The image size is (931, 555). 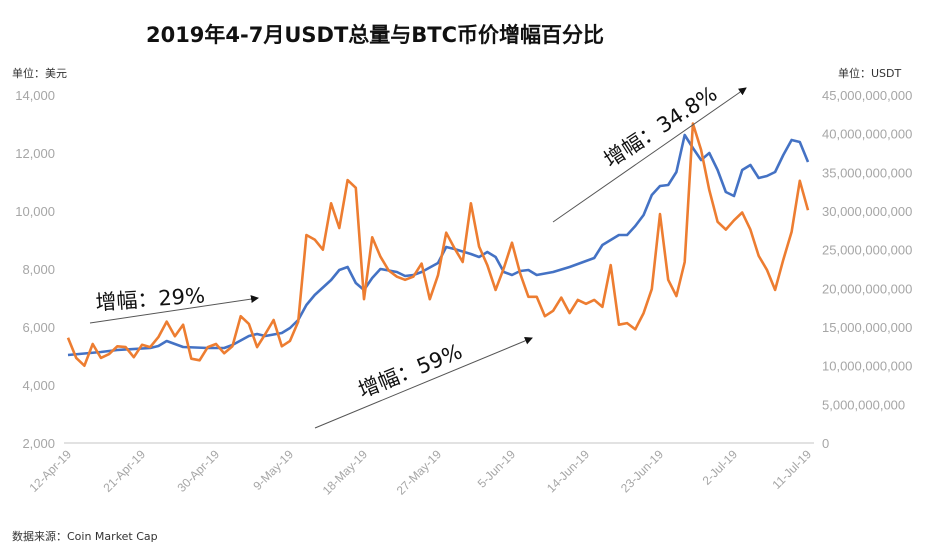 What do you see at coordinates (867, 211) in the screenshot?
I see `right-tick-label: 30,000,000,000` at bounding box center [867, 211].